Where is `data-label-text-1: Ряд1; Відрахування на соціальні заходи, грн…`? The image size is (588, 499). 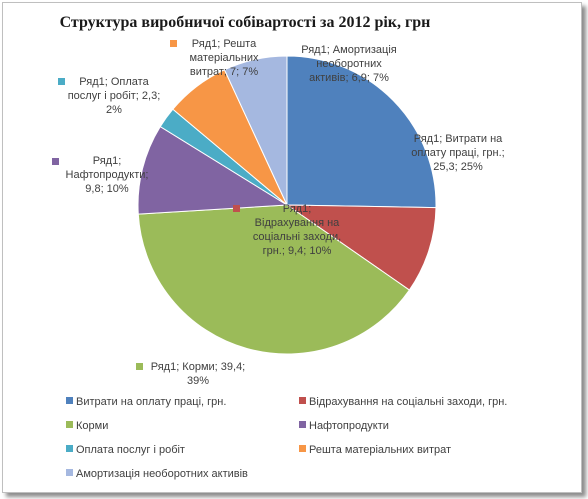
data-label-text-1: Ряд1; Відрахування на соціальні заходи, грн… is located at coordinates (297, 230).